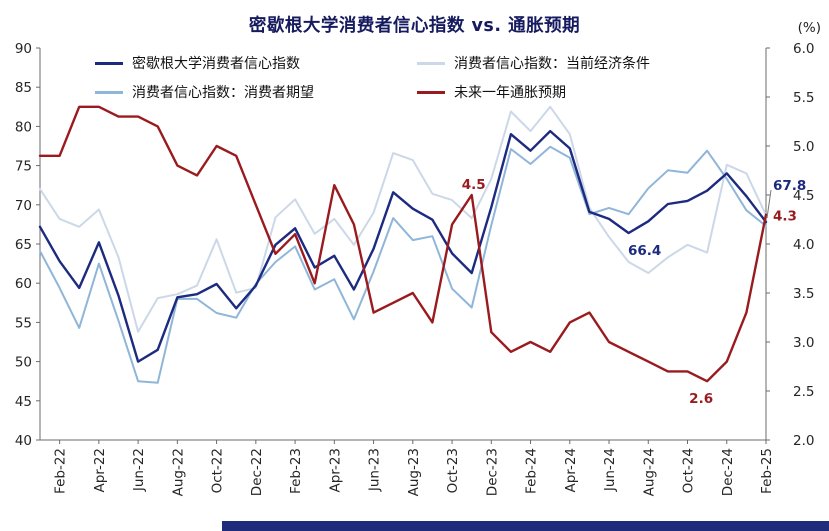 This screenshot has height=531, width=829. What do you see at coordinates (100, 470) in the screenshot?
I see `x-tick-label: Apr-22` at bounding box center [100, 470].